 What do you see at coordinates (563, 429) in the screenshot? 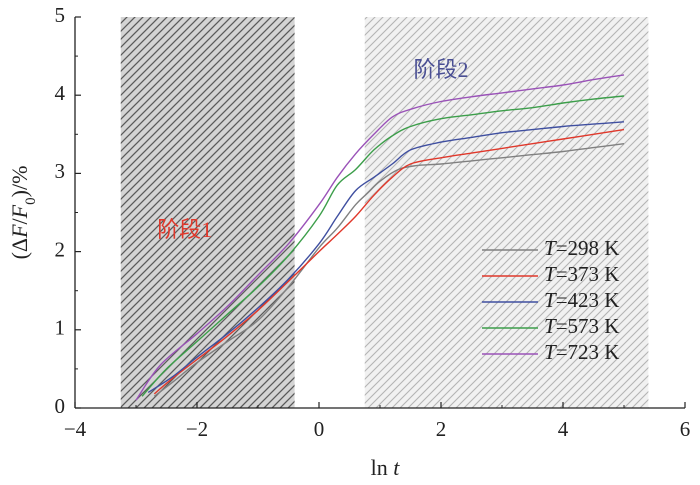
I see `x-tick-label: 4` at bounding box center [563, 429].